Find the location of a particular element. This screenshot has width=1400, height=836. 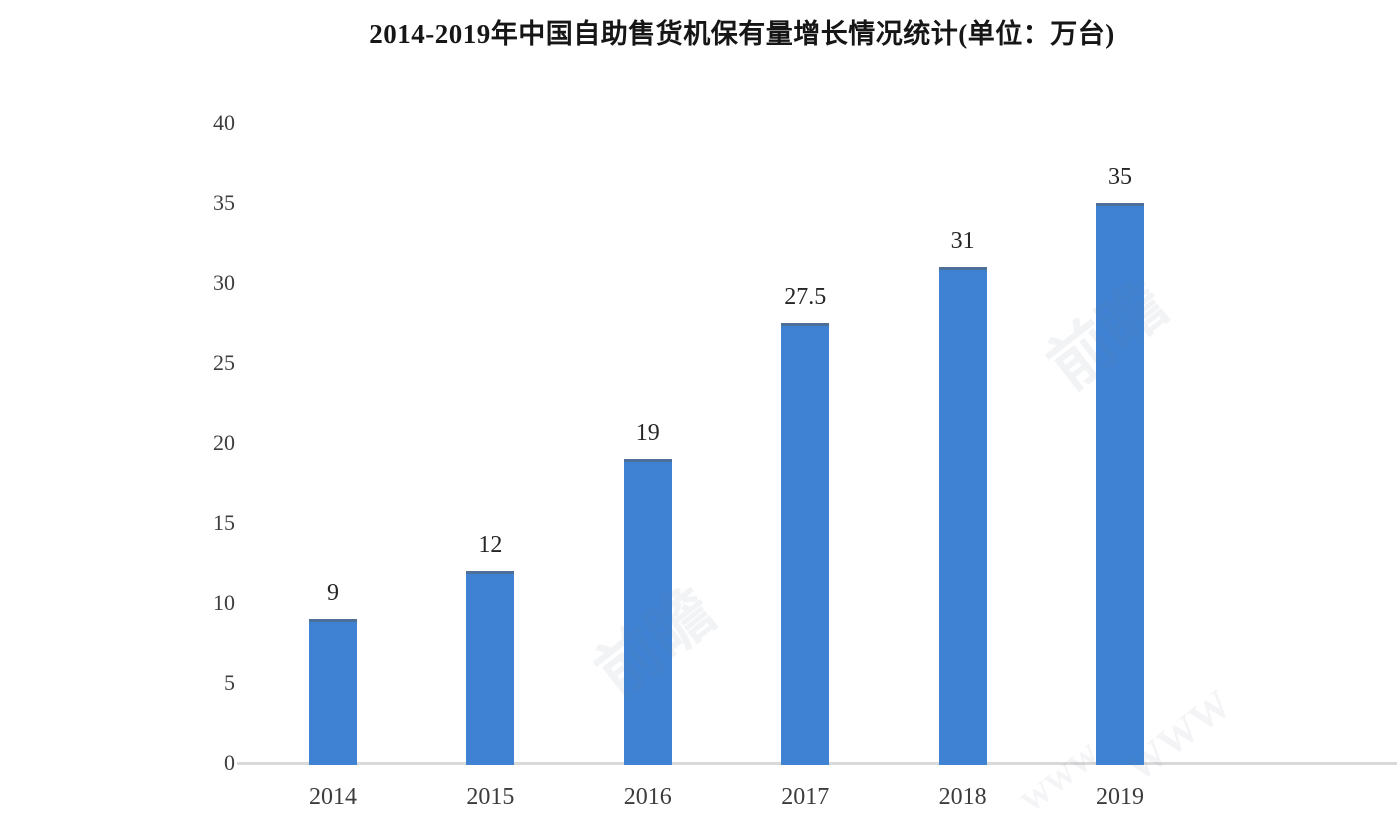

y-tick-label: 0 is located at coordinates (229, 762).